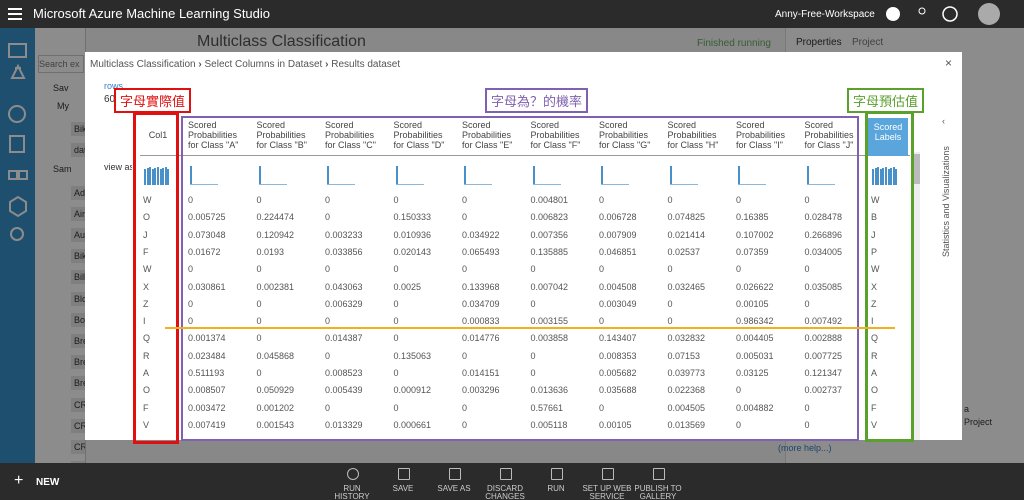 This screenshot has width=1024, height=500. I want to click on table-cell: 0.005031, so click(755, 355).